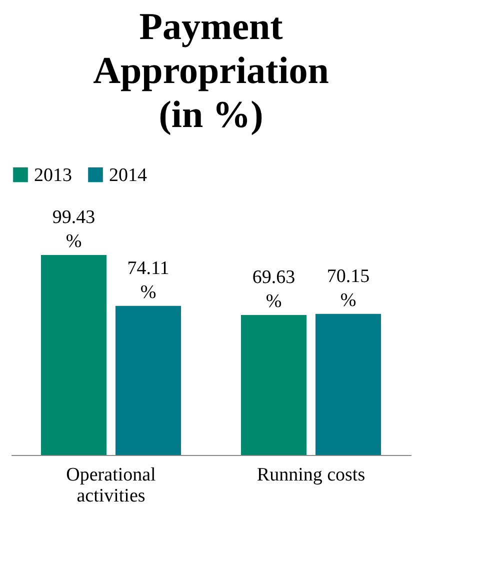 This screenshot has height=582, width=490. Describe the element at coordinates (74, 229) in the screenshot. I see `data-label: 99.43 %` at that location.